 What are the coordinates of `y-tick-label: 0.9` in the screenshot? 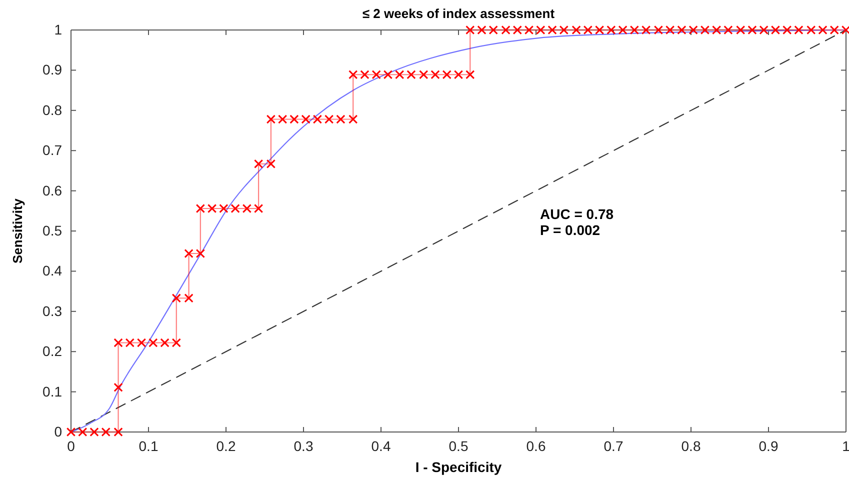 It's located at (52, 70).